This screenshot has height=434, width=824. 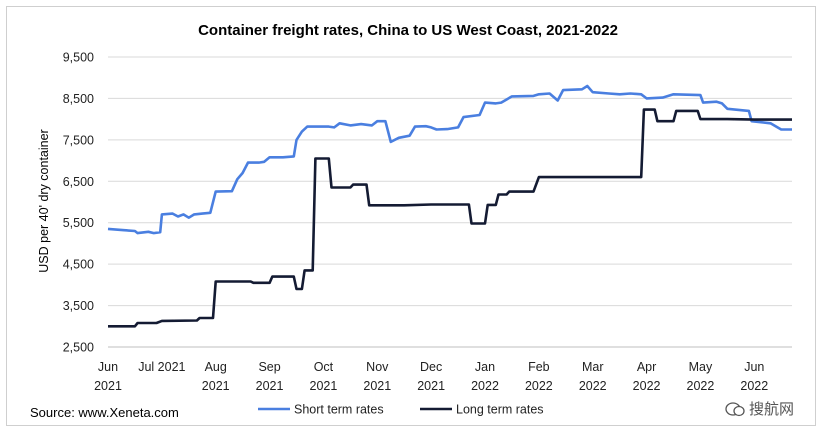 I want to click on legend-item: Short term rates, so click(x=321, y=410).